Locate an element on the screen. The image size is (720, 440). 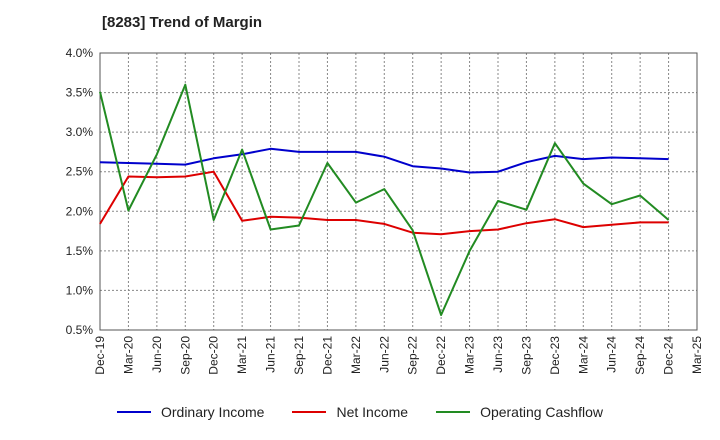
legend-item-operating-cashflow: Operating Cashflow is located at coordinates (519, 412).